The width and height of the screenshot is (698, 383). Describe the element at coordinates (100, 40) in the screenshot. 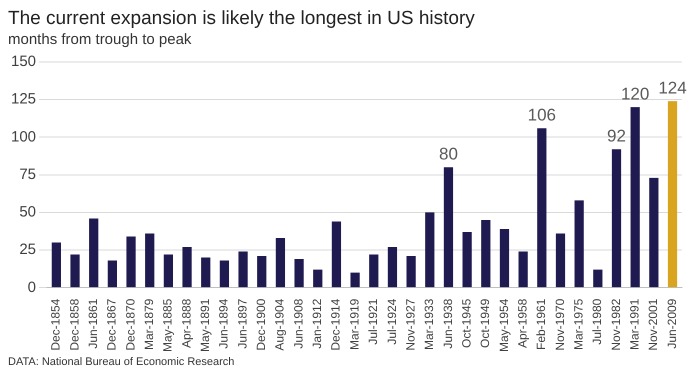

I see `chart-subtitle: months from trough to peak` at that location.